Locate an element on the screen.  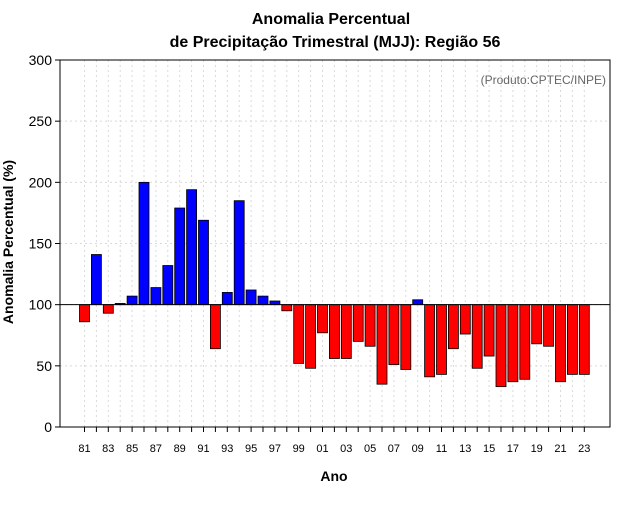
x-axis-label: Ano is located at coordinates (333, 476).